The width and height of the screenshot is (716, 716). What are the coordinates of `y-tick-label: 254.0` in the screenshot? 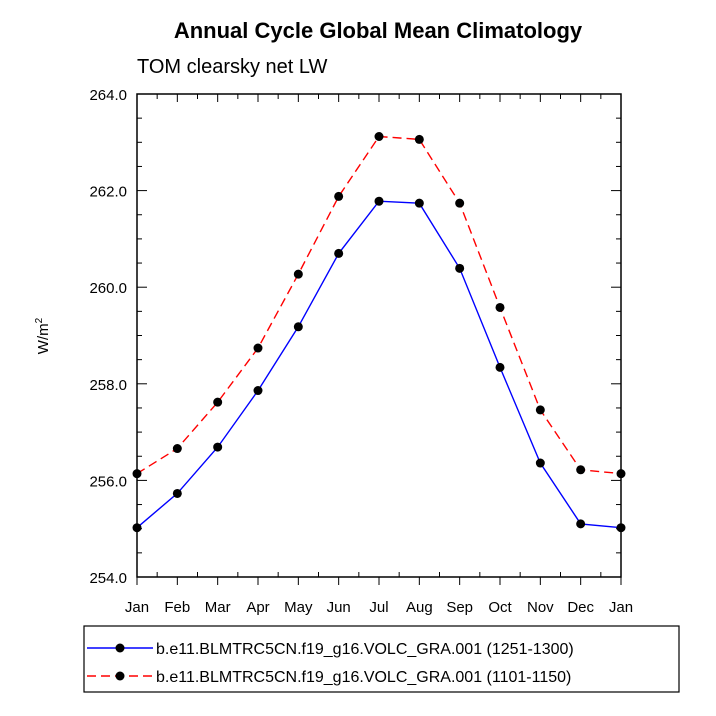 It's located at (108, 578).